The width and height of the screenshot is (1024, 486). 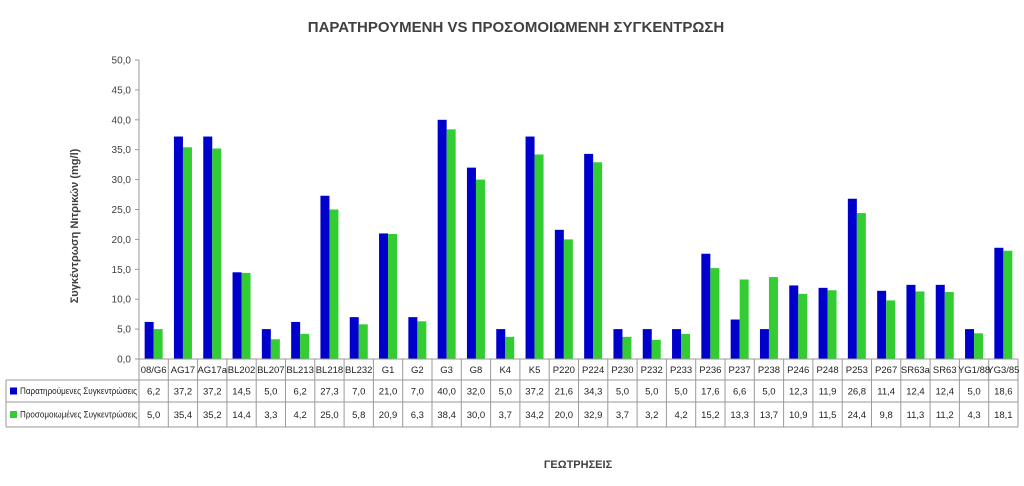 What do you see at coordinates (974, 370) in the screenshot?
I see `category-label: YG1/88` at bounding box center [974, 370].